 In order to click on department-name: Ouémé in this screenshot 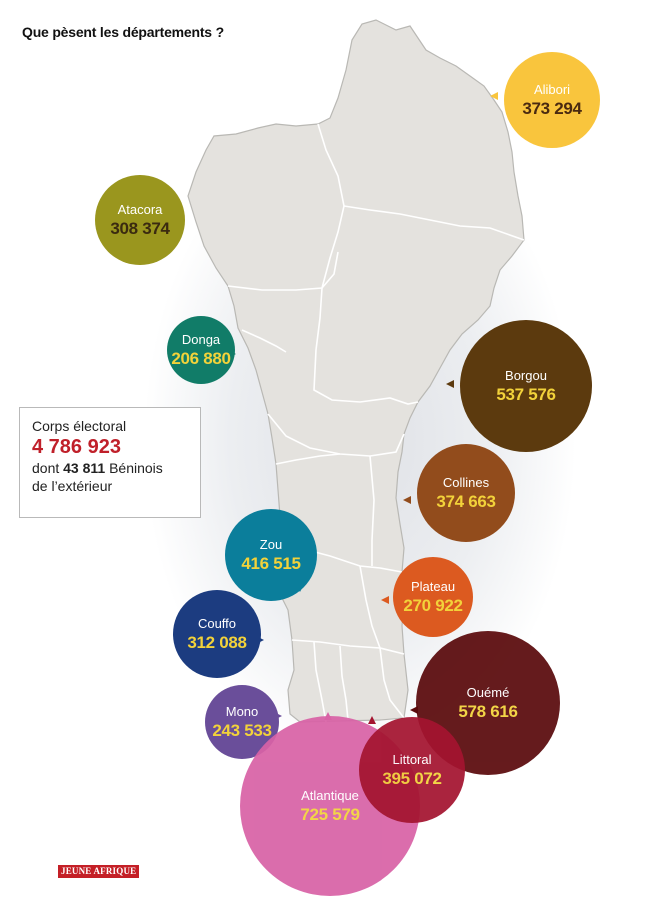, I will do `click(488, 692)`.